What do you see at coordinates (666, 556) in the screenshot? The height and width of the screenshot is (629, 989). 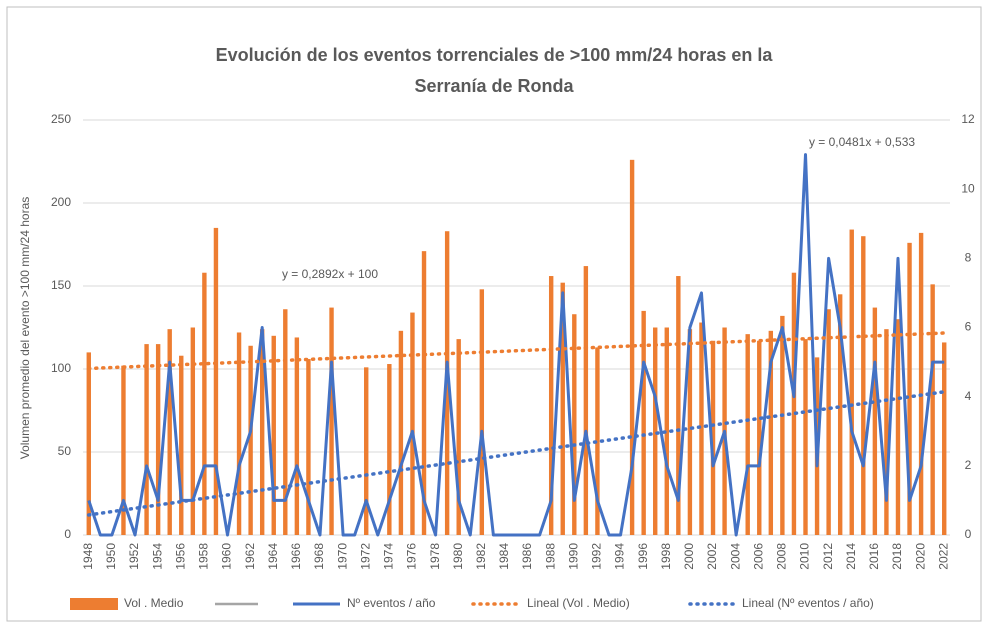 I see `x-tick-label: 1998` at bounding box center [666, 556].